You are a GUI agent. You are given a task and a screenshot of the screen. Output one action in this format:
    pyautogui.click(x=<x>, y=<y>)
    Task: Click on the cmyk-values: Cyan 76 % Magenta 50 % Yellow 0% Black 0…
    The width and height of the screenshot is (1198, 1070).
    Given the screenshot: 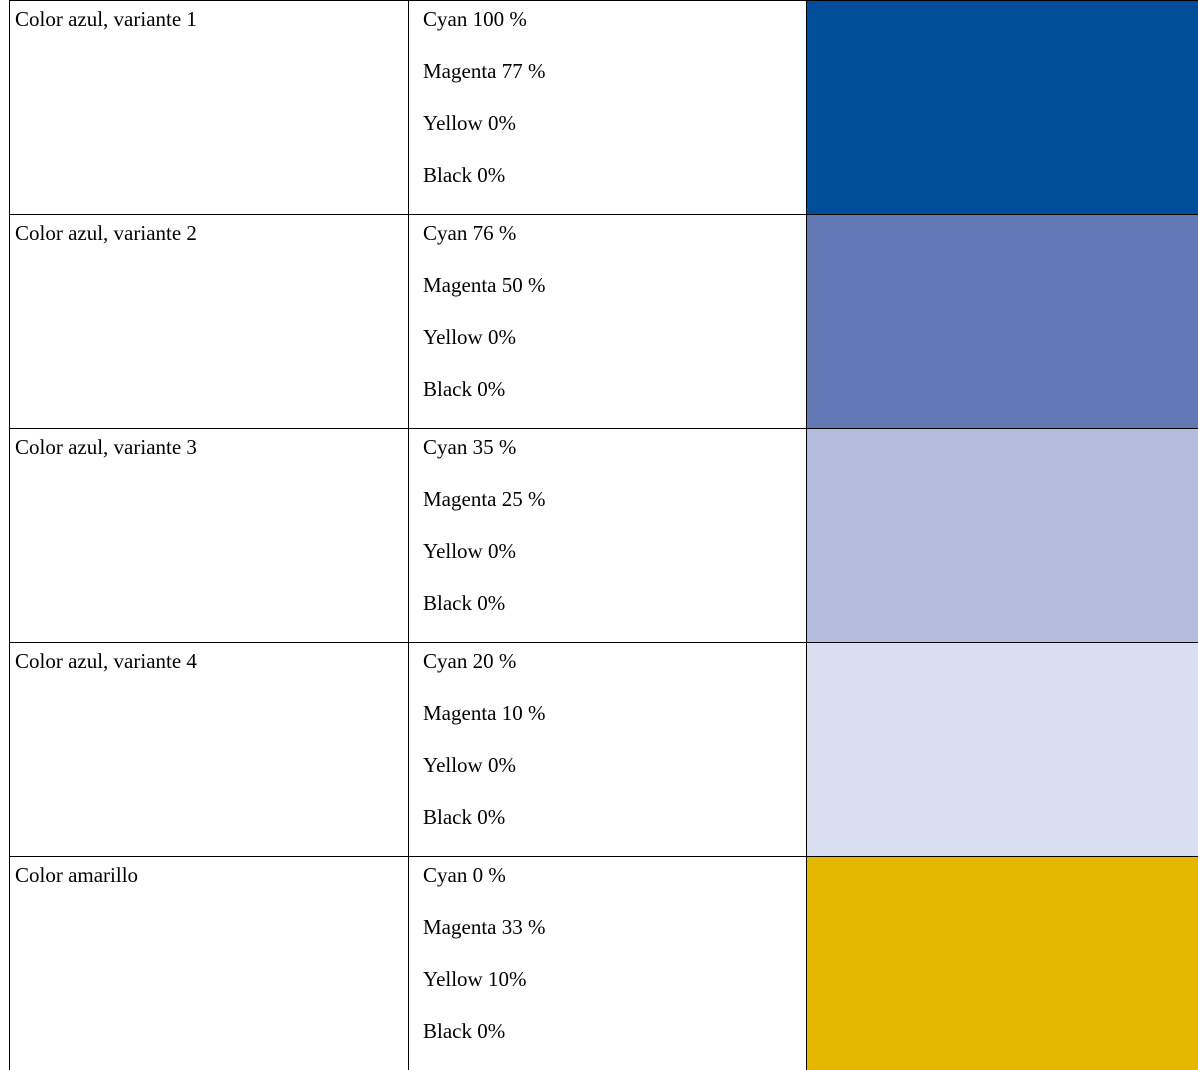 What is the action you would take?
    pyautogui.click(x=608, y=322)
    